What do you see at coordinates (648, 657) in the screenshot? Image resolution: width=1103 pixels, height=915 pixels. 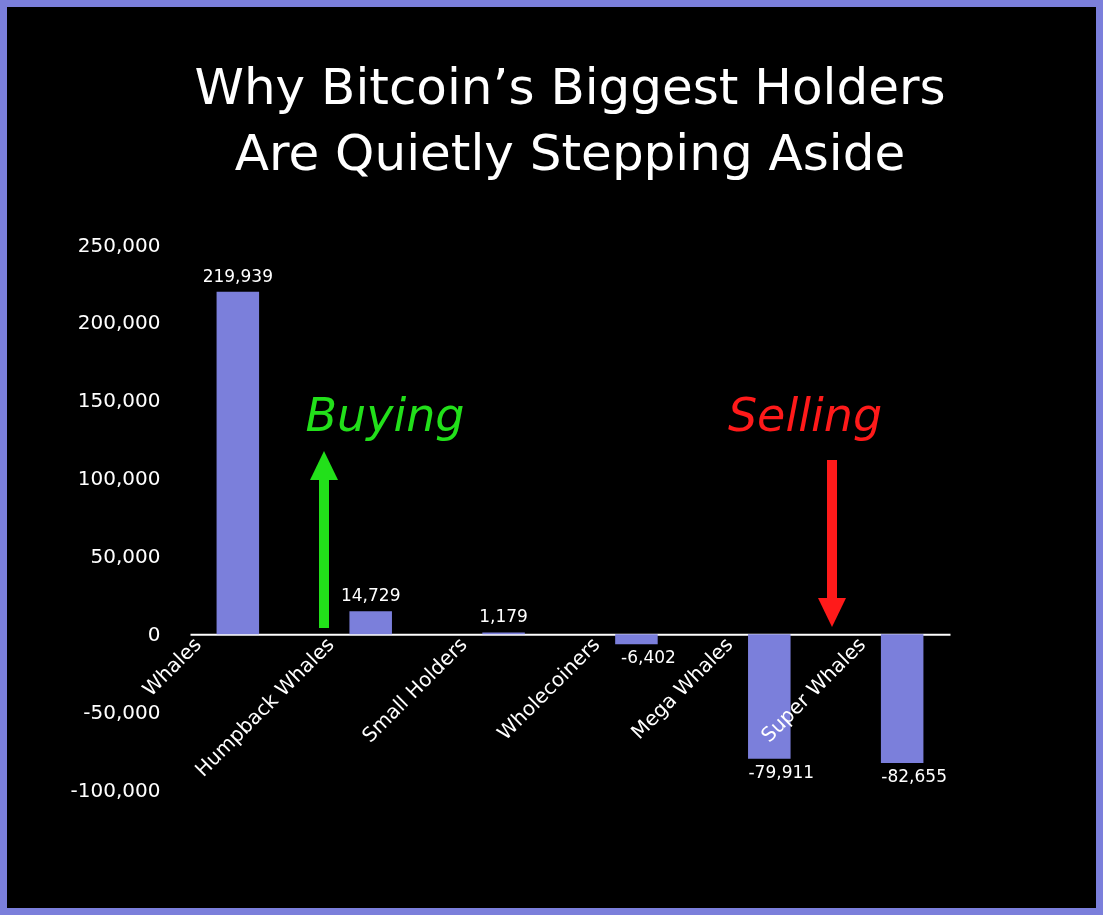 I see `data-label: -6,402` at bounding box center [648, 657].